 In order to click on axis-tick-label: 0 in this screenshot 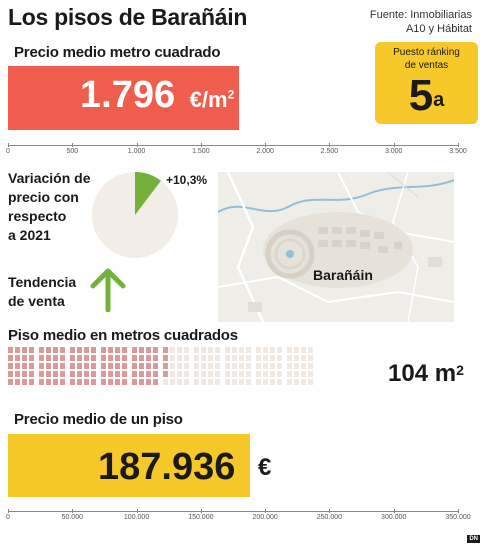, I will do `click(8, 517)`.